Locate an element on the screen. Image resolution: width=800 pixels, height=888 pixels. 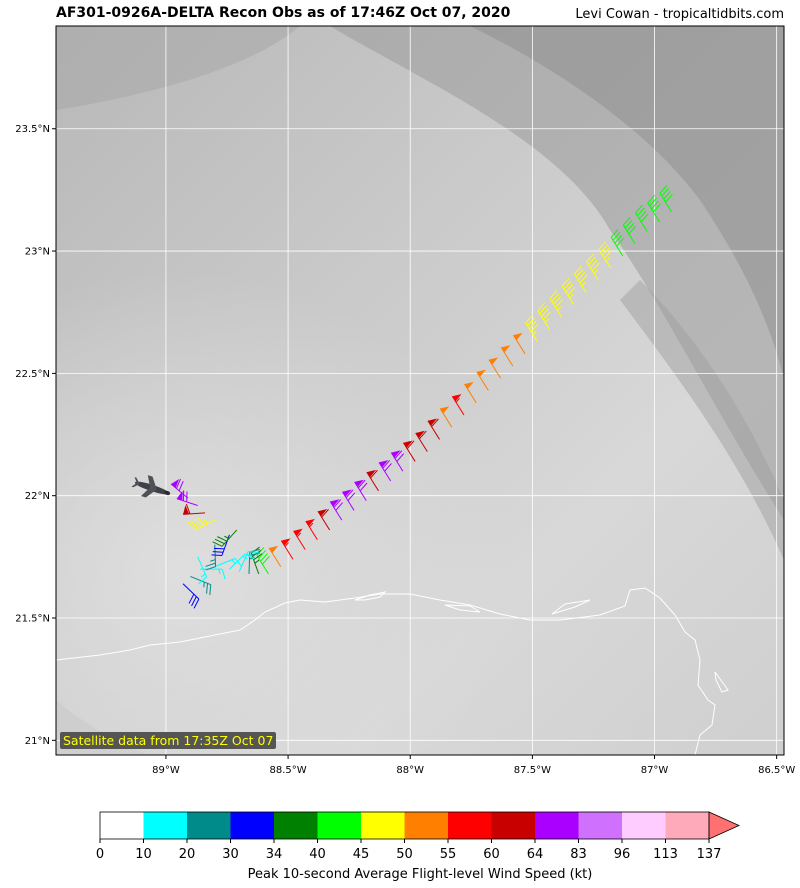
colorbar-tick-label: 55 is located at coordinates (448, 854).